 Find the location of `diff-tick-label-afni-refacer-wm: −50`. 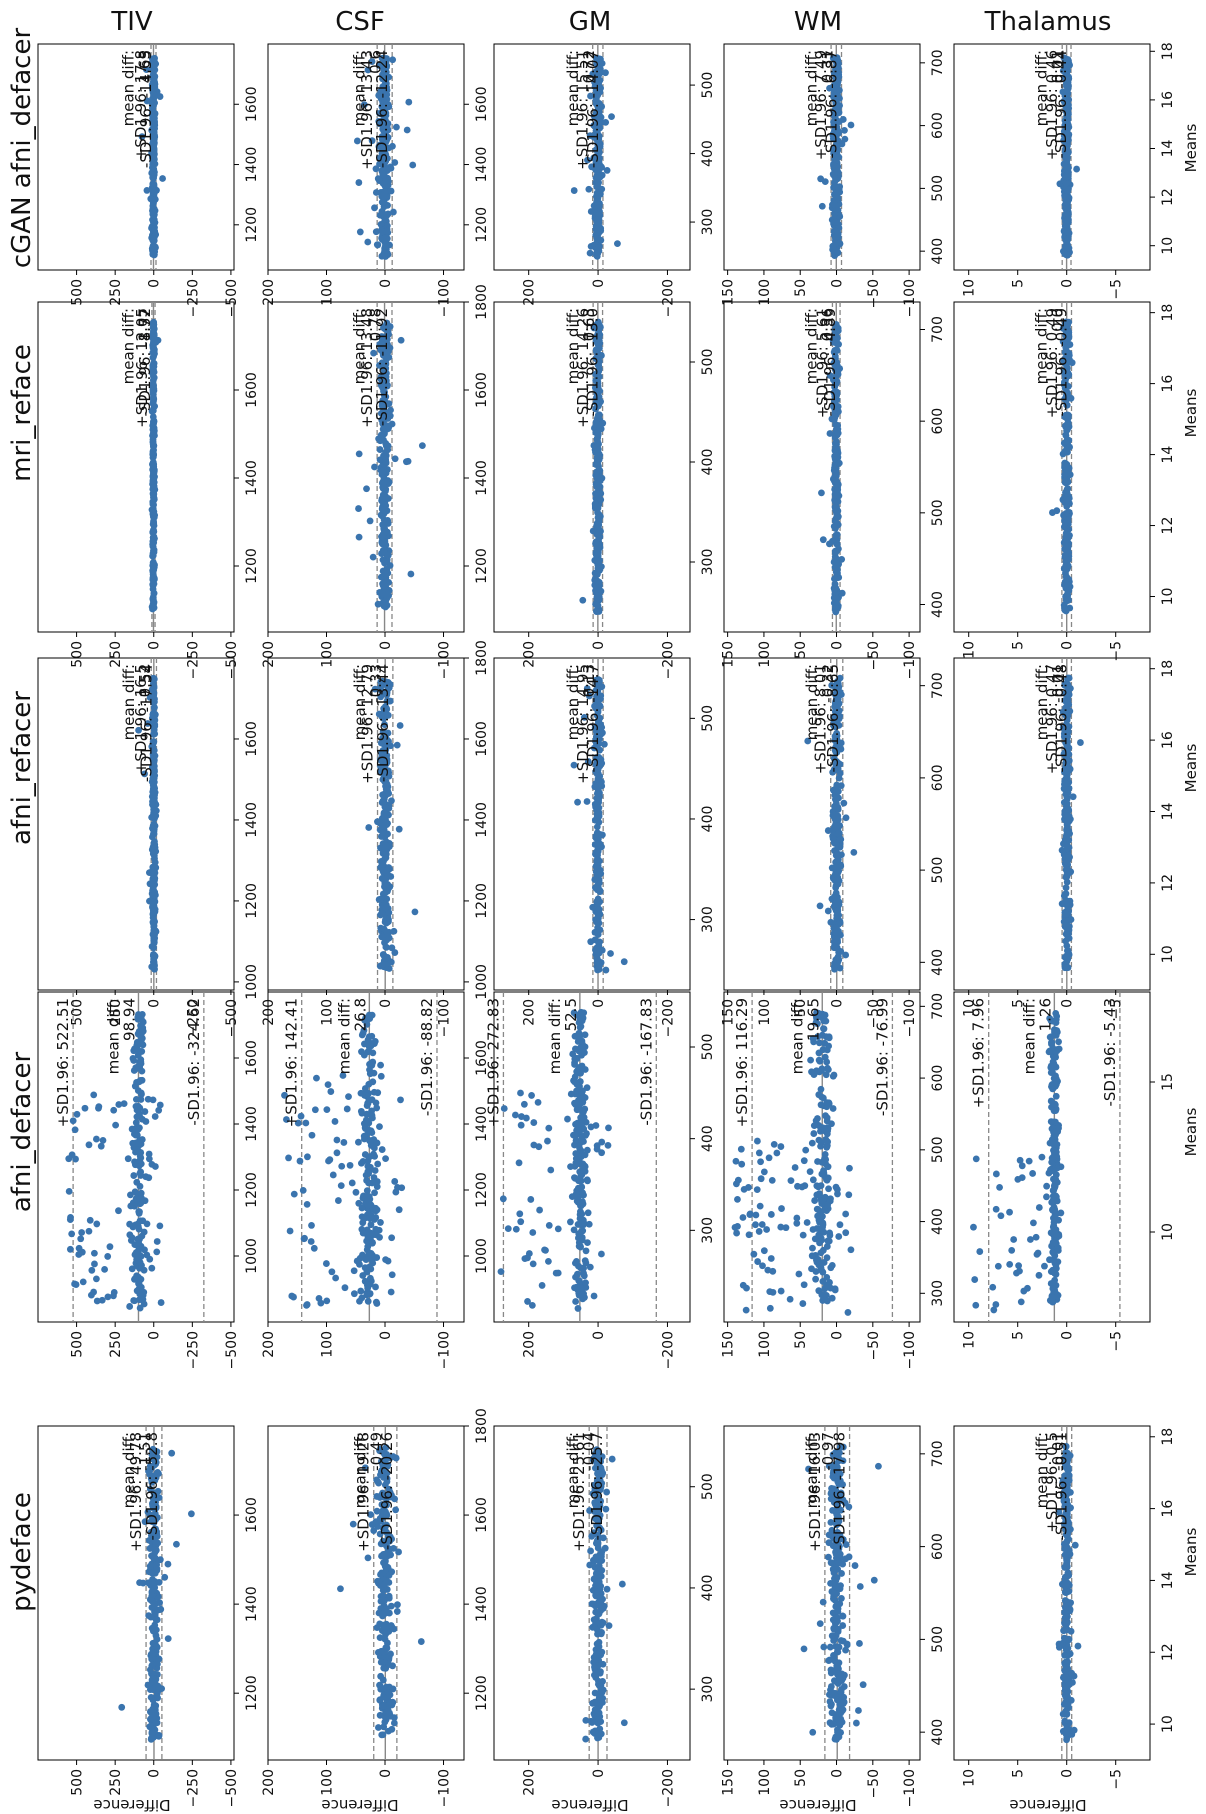

diff-tick-label-afni-refacer-wm: −50 is located at coordinates (874, 1014).